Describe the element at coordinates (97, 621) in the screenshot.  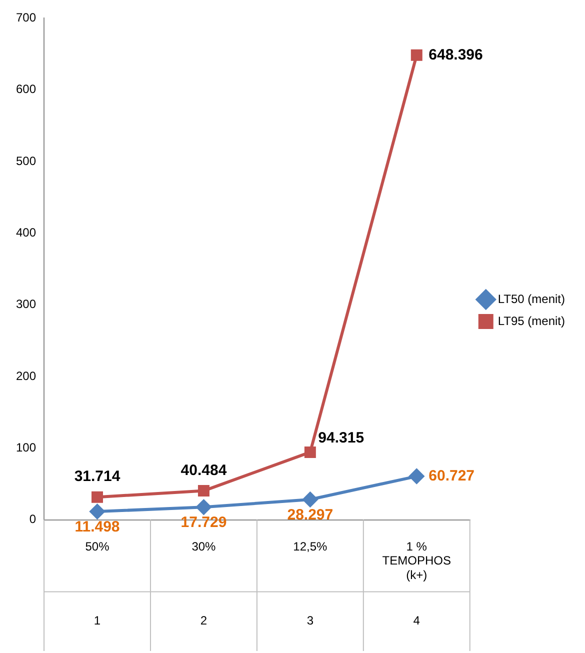
I see `text: 1` at that location.